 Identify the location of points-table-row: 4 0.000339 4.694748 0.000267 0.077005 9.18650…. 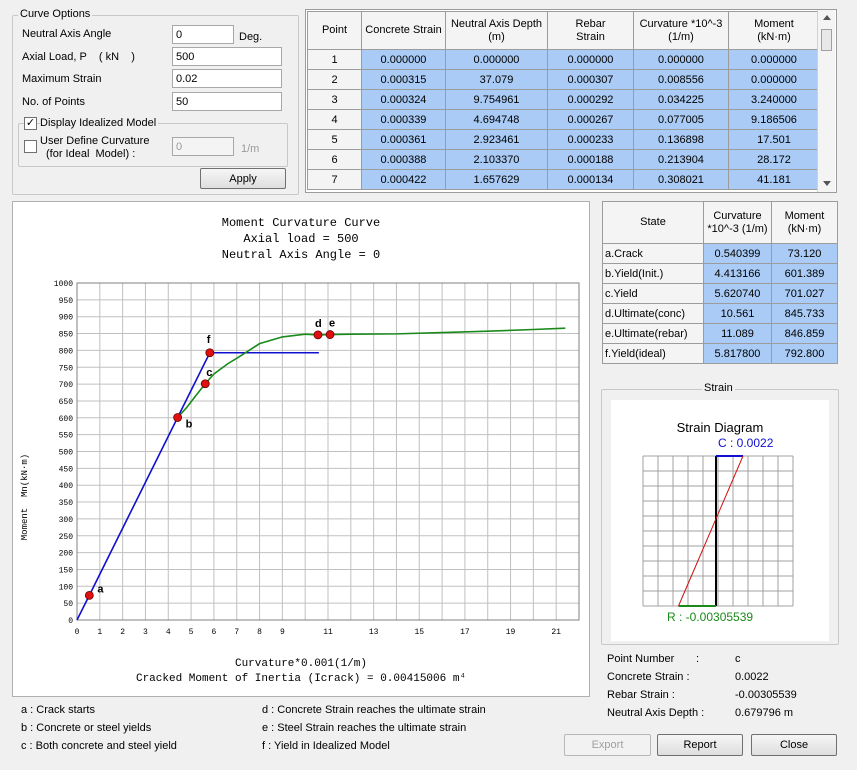
(563, 119).